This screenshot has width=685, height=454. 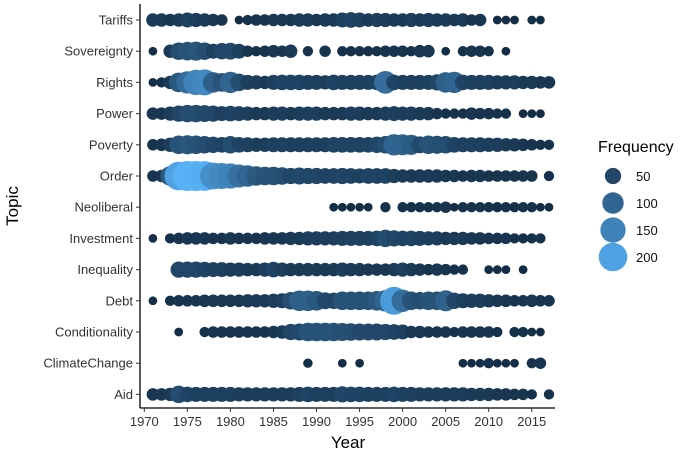 I want to click on y-tick-label: Rights, so click(x=114, y=82).